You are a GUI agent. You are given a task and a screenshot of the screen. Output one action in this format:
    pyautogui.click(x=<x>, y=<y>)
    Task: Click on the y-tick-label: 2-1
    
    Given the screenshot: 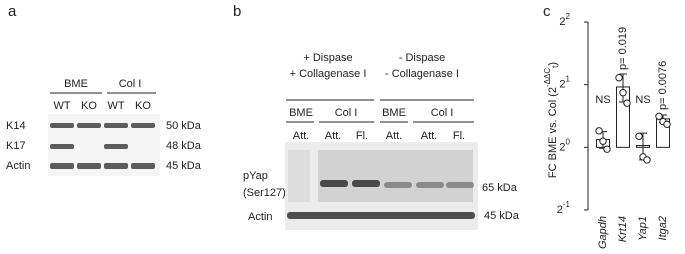 What is the action you would take?
    pyautogui.click(x=564, y=208)
    